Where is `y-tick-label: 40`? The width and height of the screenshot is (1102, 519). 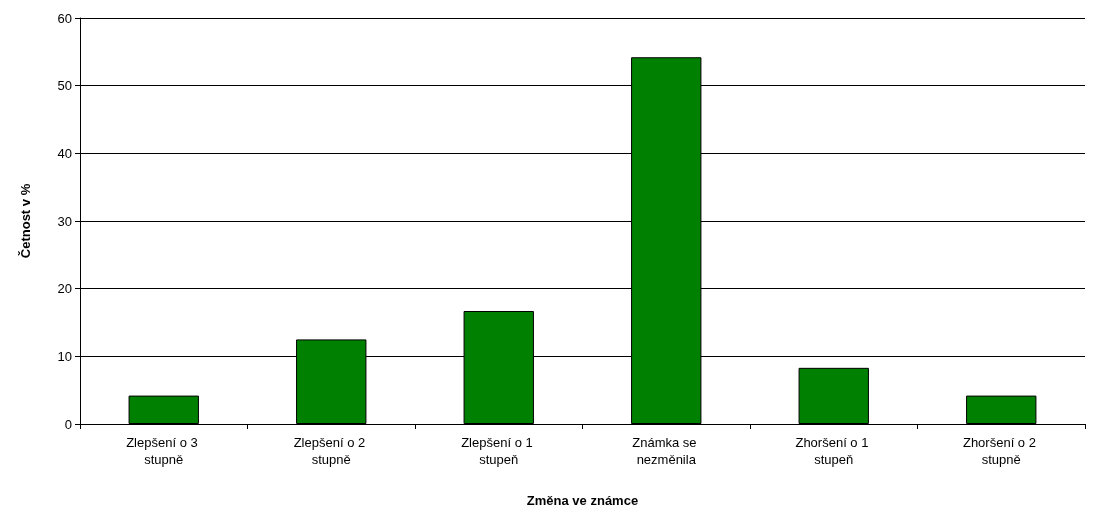 y-tick-label: 40 is located at coordinates (64, 153).